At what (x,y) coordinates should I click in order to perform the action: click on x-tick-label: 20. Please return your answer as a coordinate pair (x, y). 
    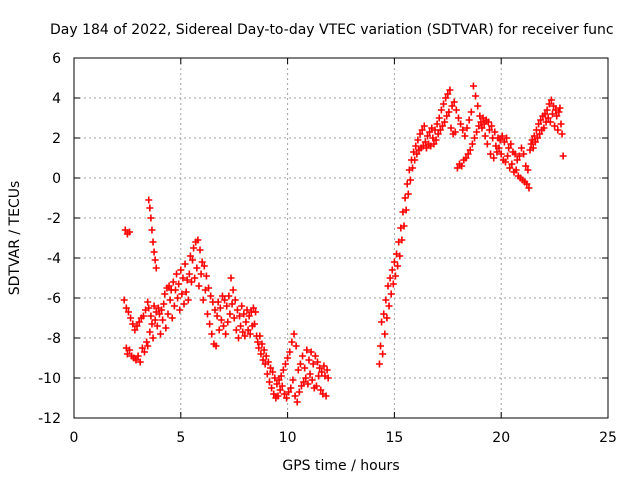
    Looking at the image, I should click on (501, 438).